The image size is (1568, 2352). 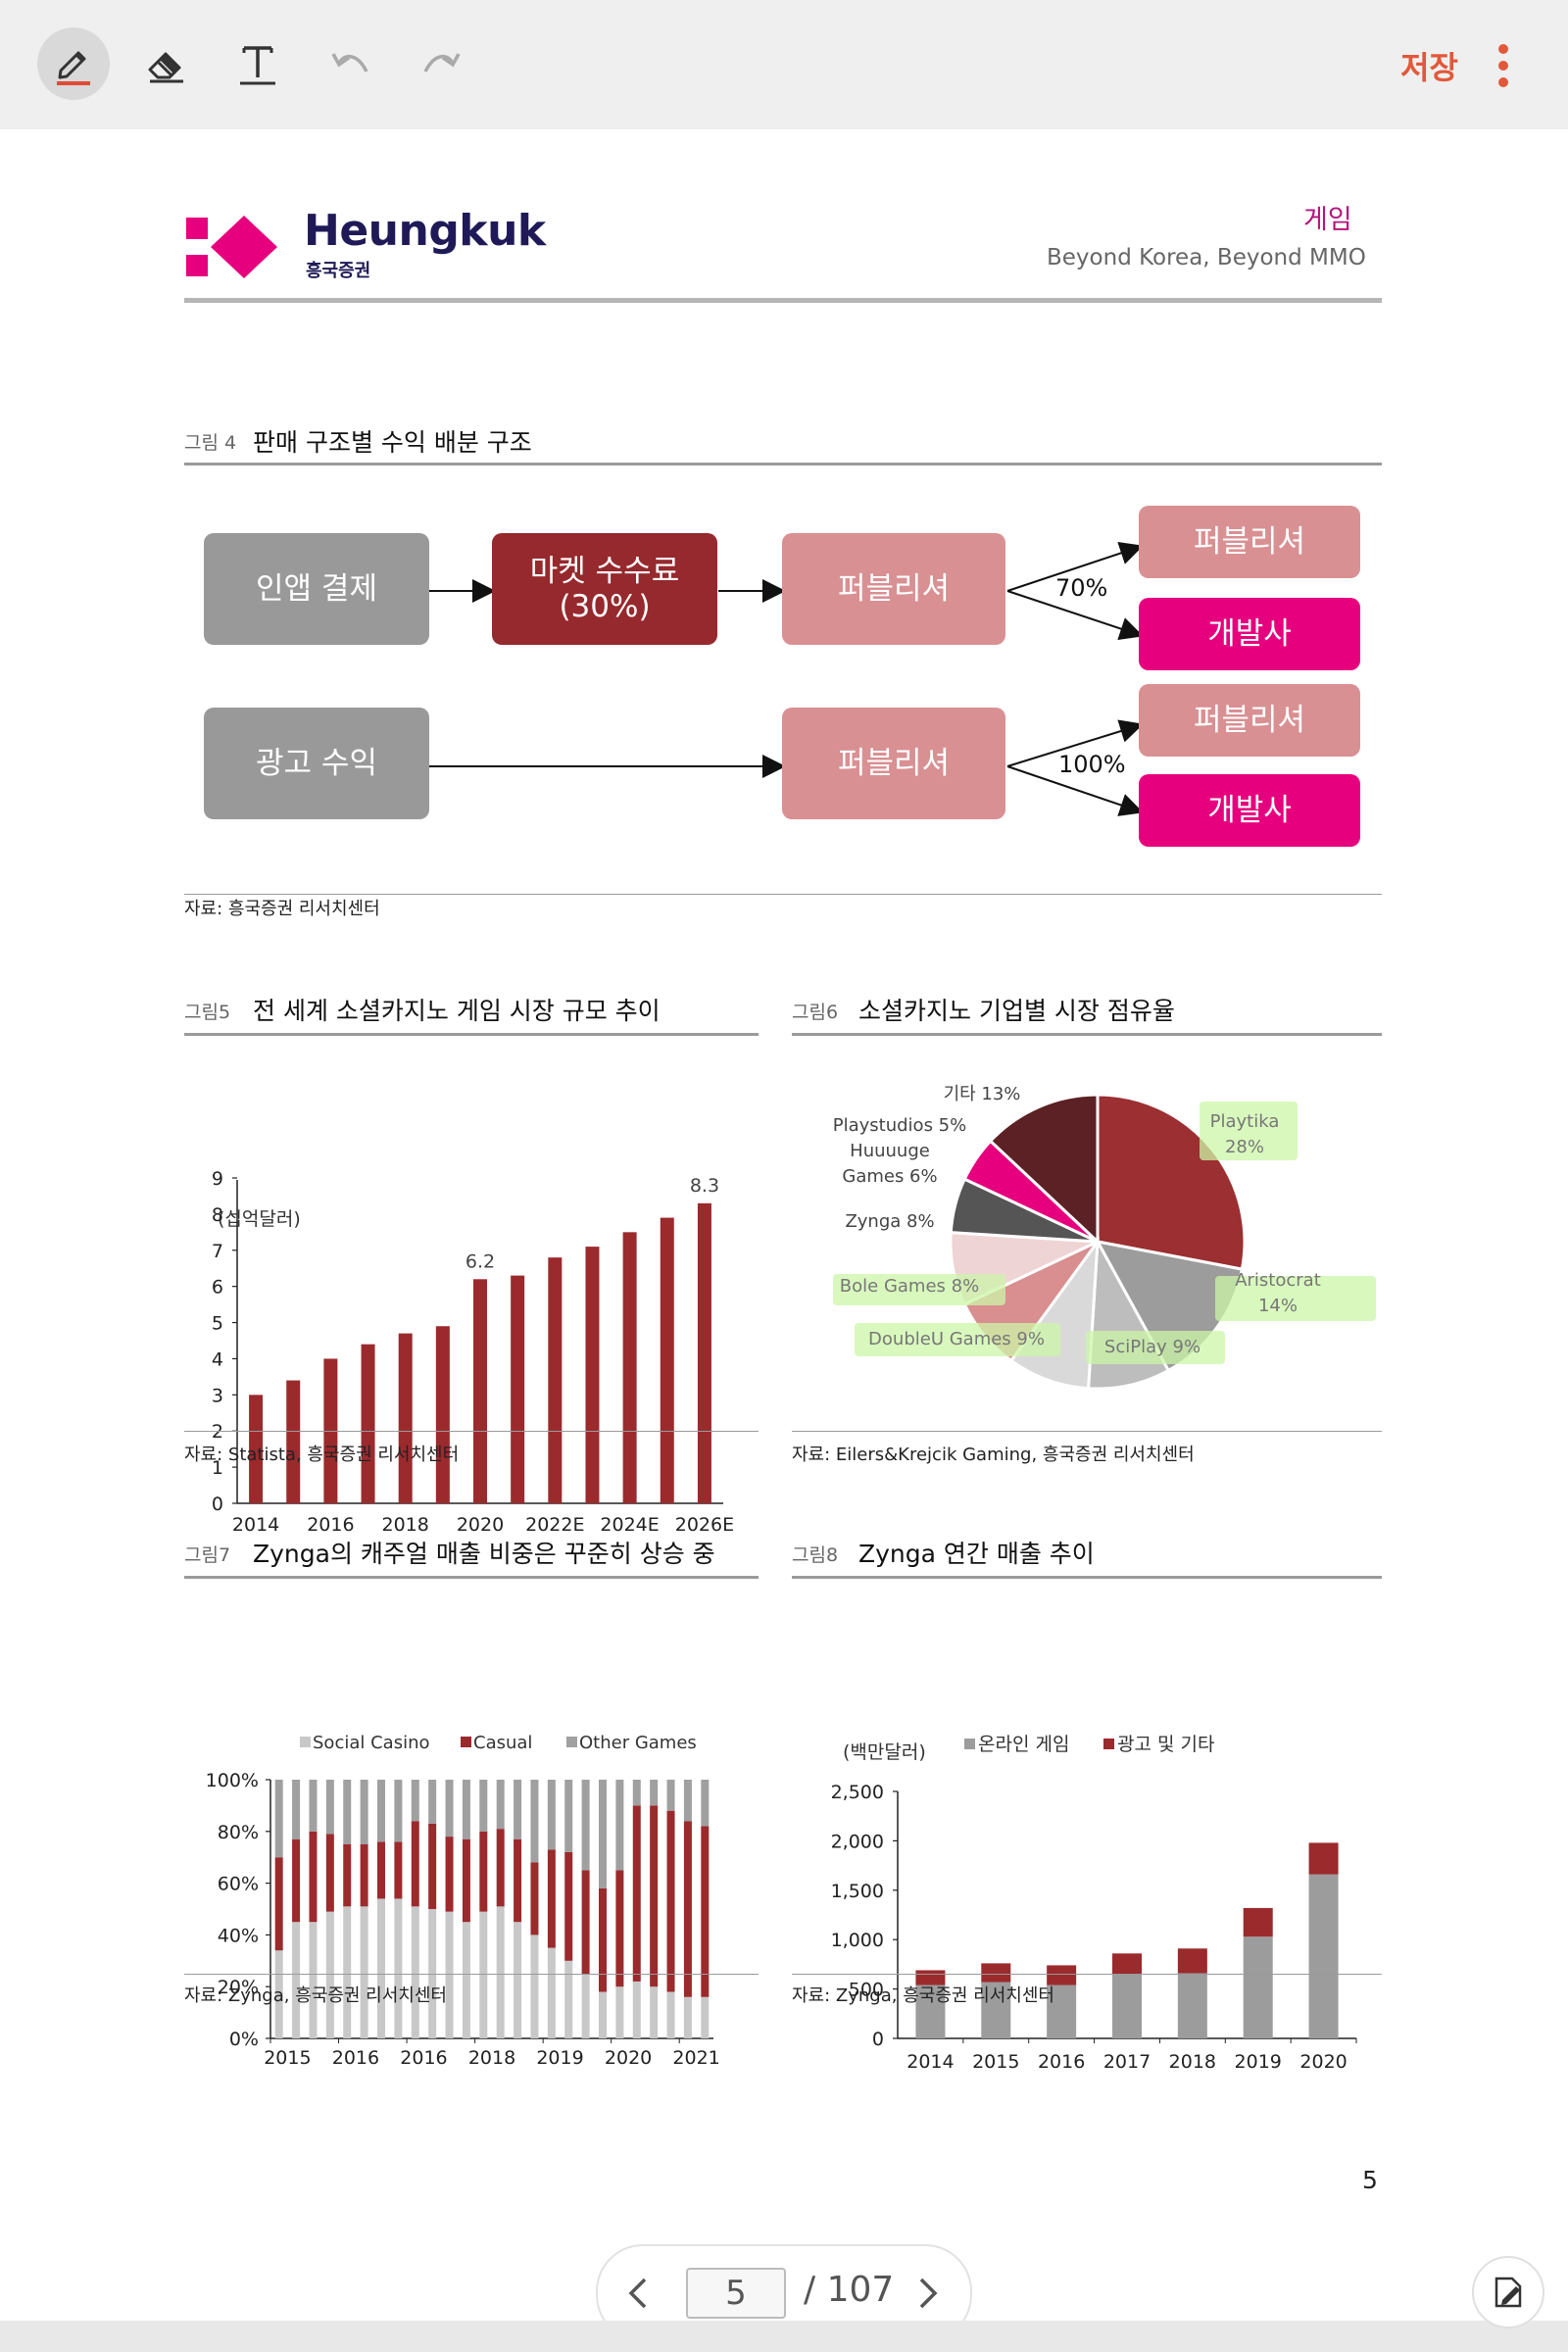 I want to click on edit-document-icon, so click(x=1508, y=2292).